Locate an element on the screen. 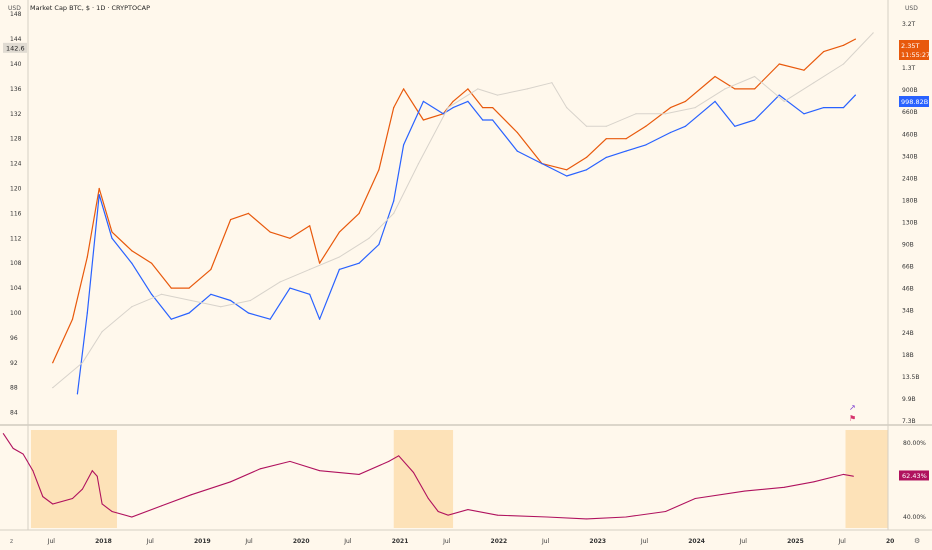 The height and width of the screenshot is (550, 932). left-tick-label: 100 is located at coordinates (16, 313).